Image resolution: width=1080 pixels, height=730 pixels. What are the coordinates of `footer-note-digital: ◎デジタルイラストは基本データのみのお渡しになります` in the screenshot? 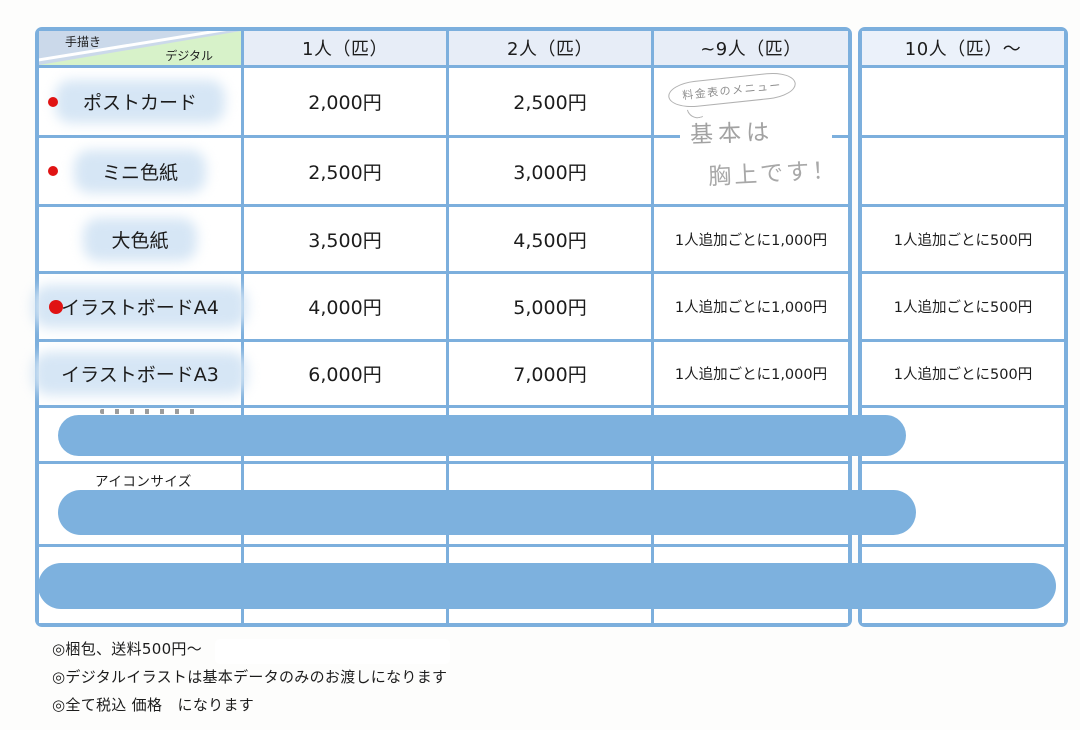 It's located at (250, 677).